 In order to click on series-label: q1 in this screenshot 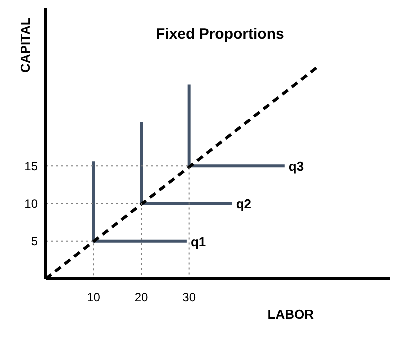, I will do `click(198, 242)`.